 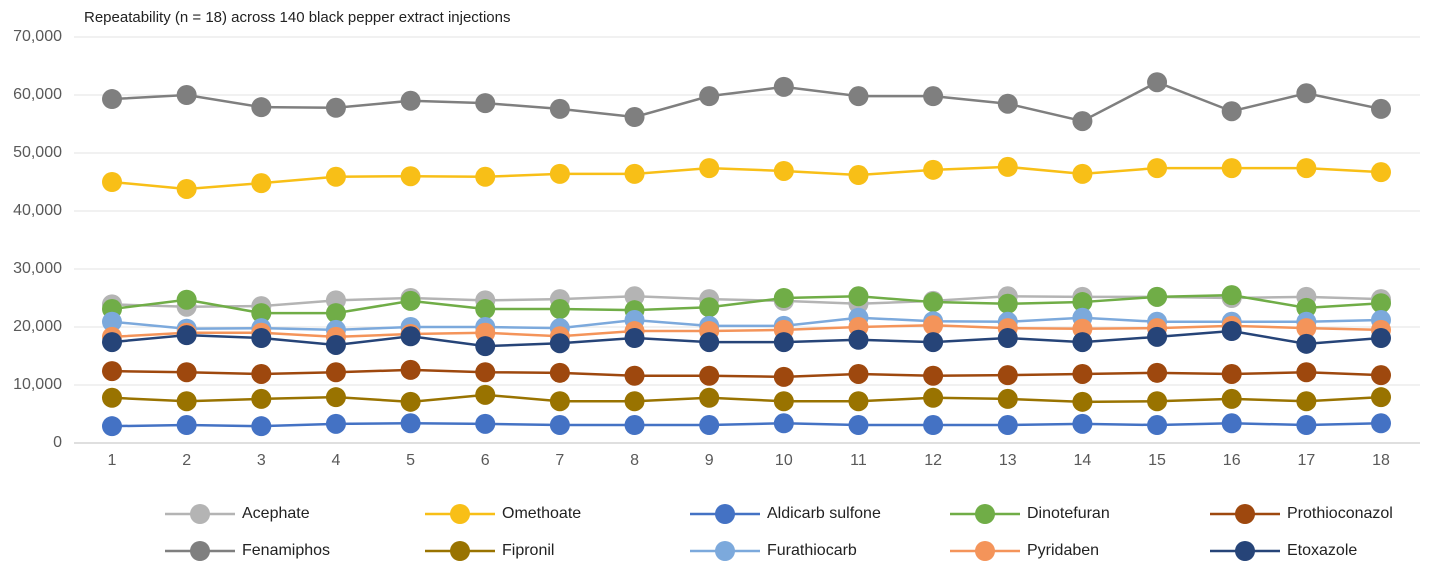 What do you see at coordinates (286, 550) in the screenshot?
I see `legend-label: Fenamiphos` at bounding box center [286, 550].